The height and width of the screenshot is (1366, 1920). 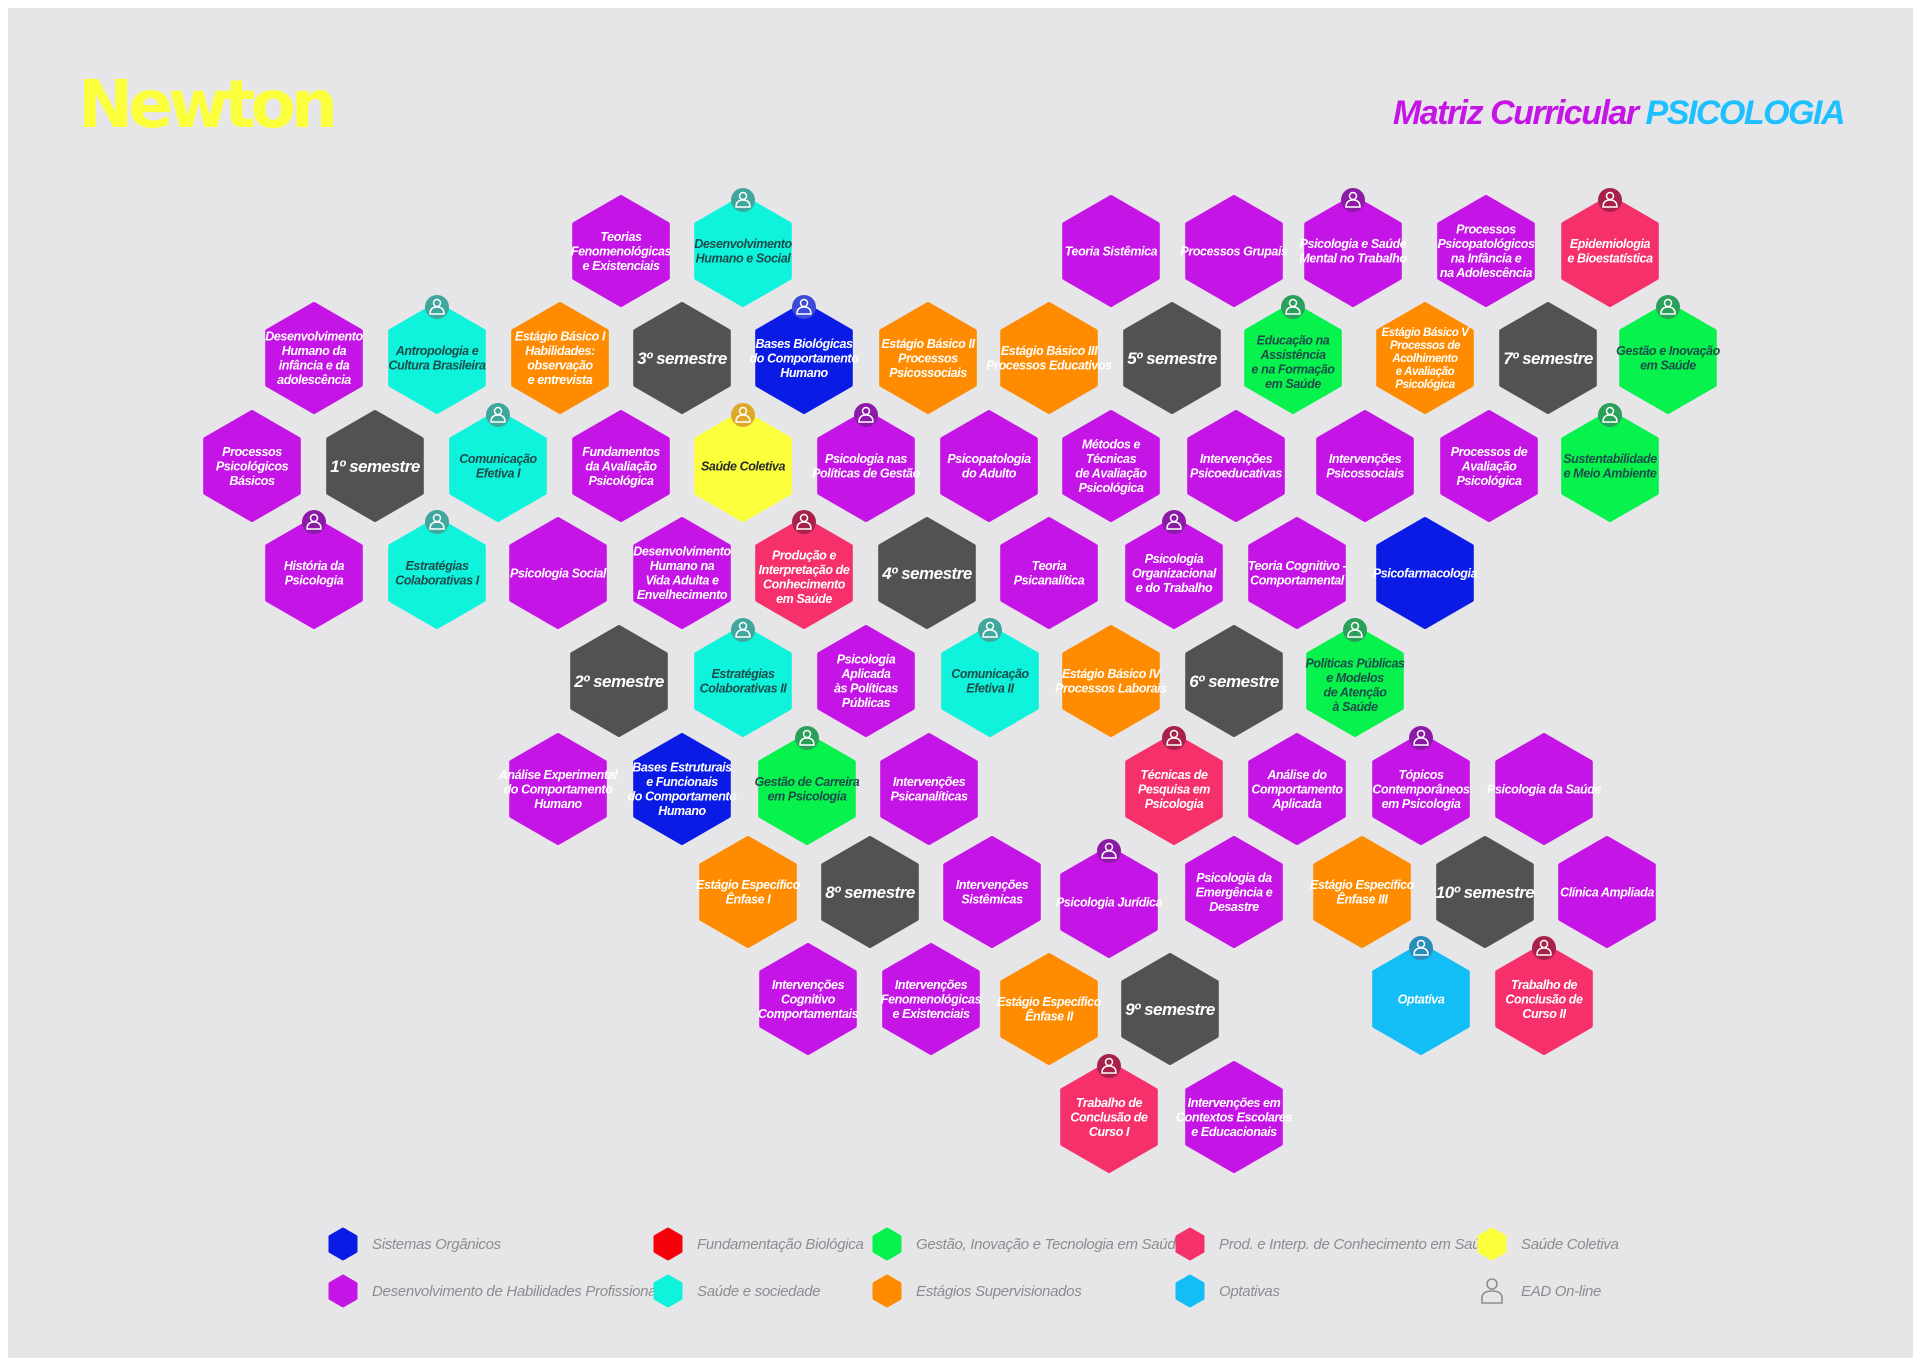 I want to click on course-label: Envelhecimento, so click(x=682, y=595).